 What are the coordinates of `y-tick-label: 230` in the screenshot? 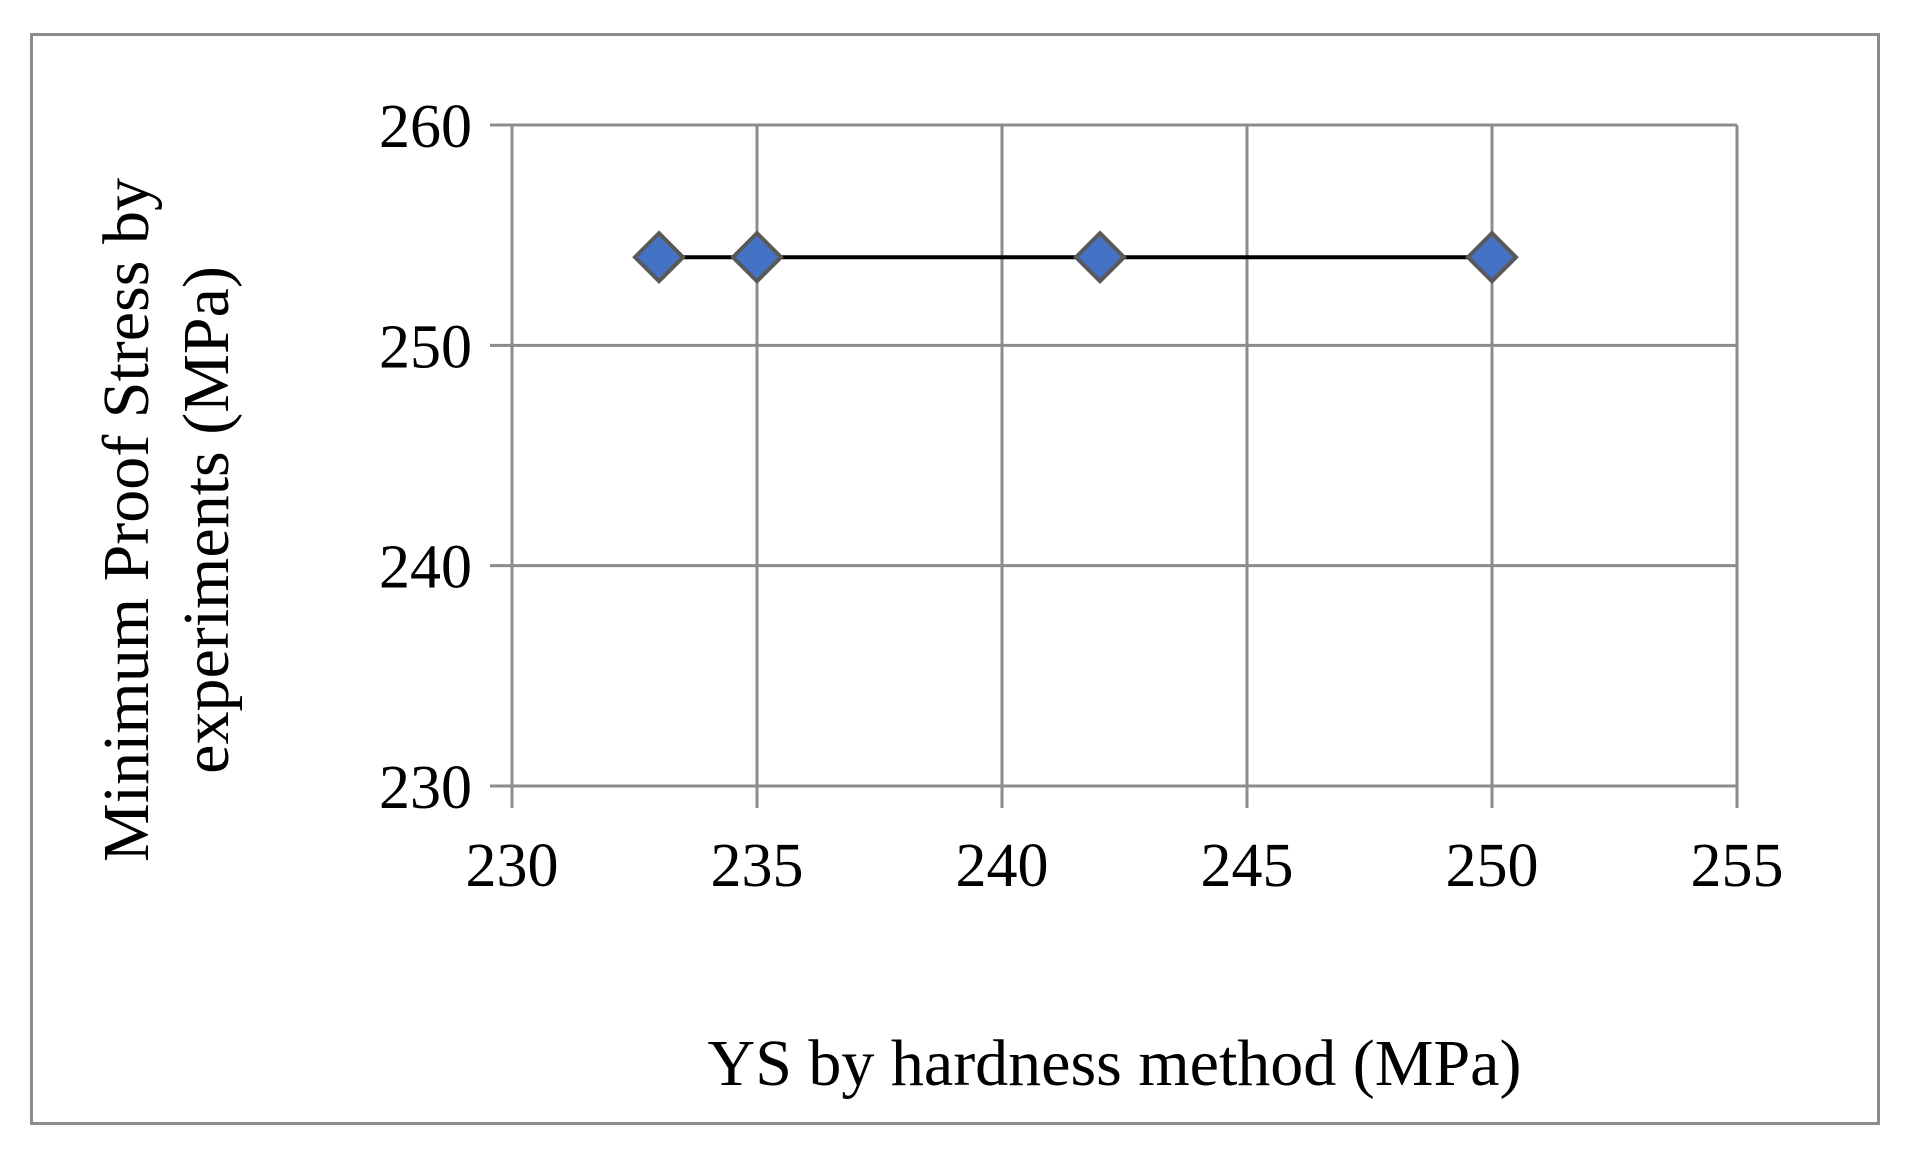 It's located at (425, 788).